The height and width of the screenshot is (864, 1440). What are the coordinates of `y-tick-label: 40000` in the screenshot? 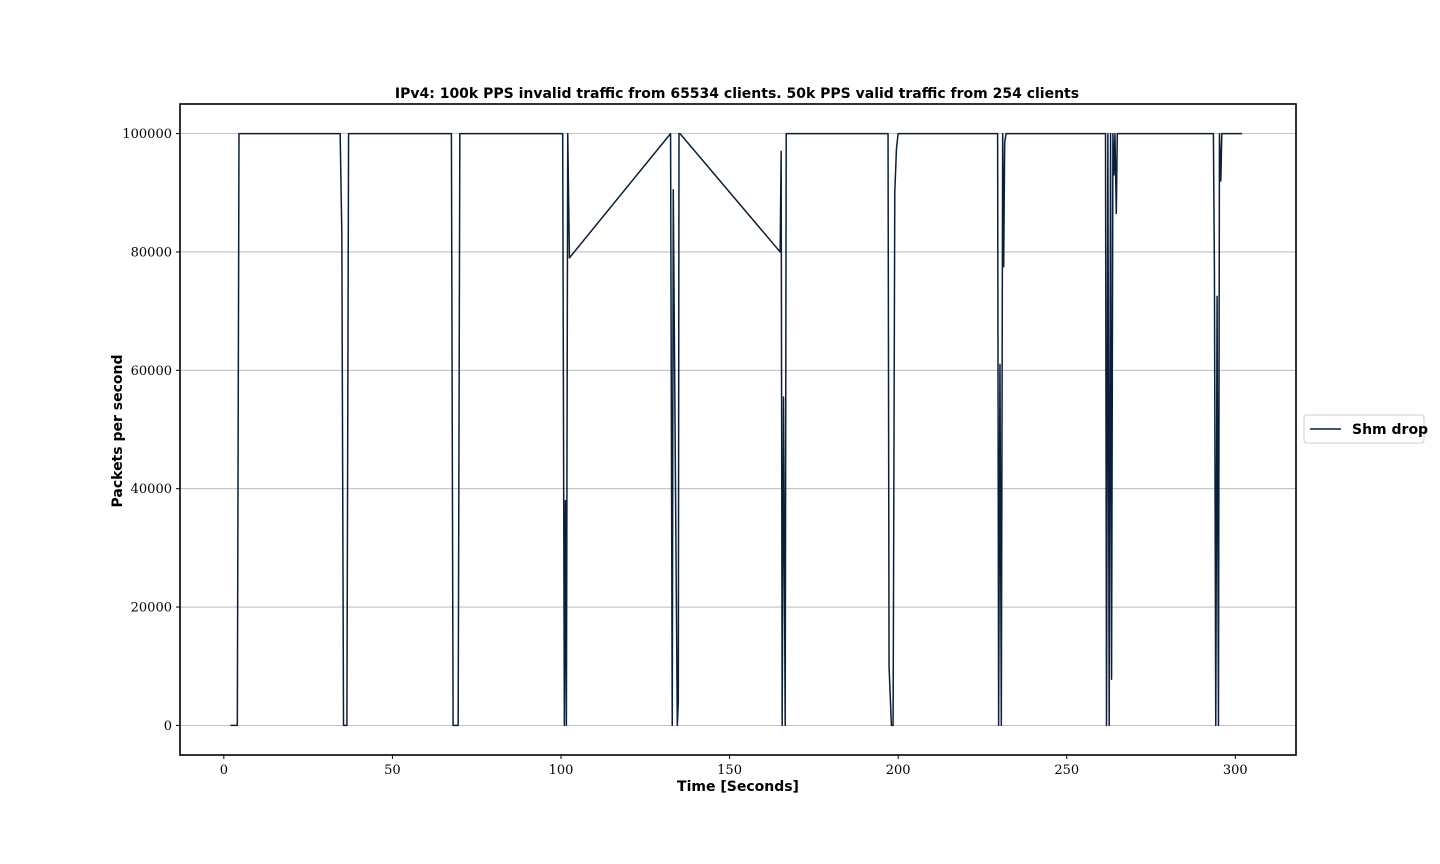 It's located at (151, 489).